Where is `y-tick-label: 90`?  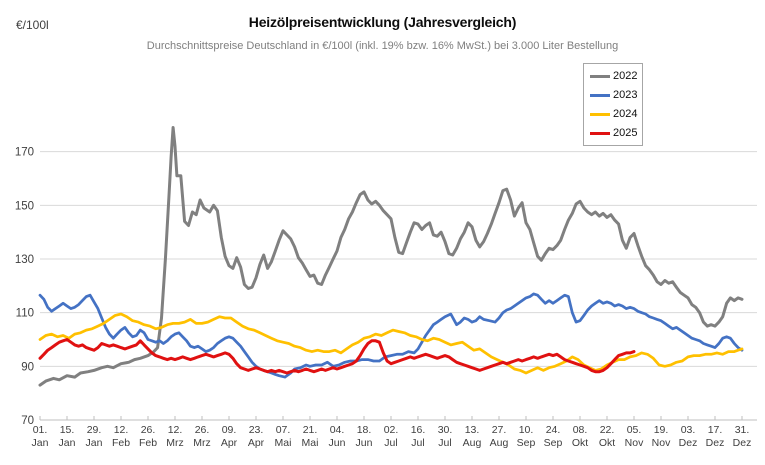 y-tick-label: 90 is located at coordinates (27, 367).